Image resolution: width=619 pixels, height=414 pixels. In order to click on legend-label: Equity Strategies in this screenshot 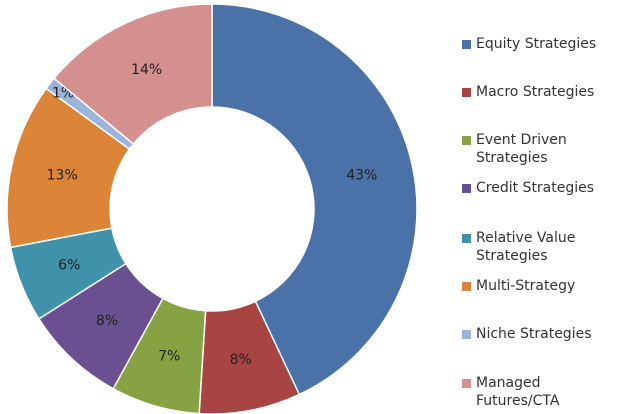, I will do `click(536, 44)`.